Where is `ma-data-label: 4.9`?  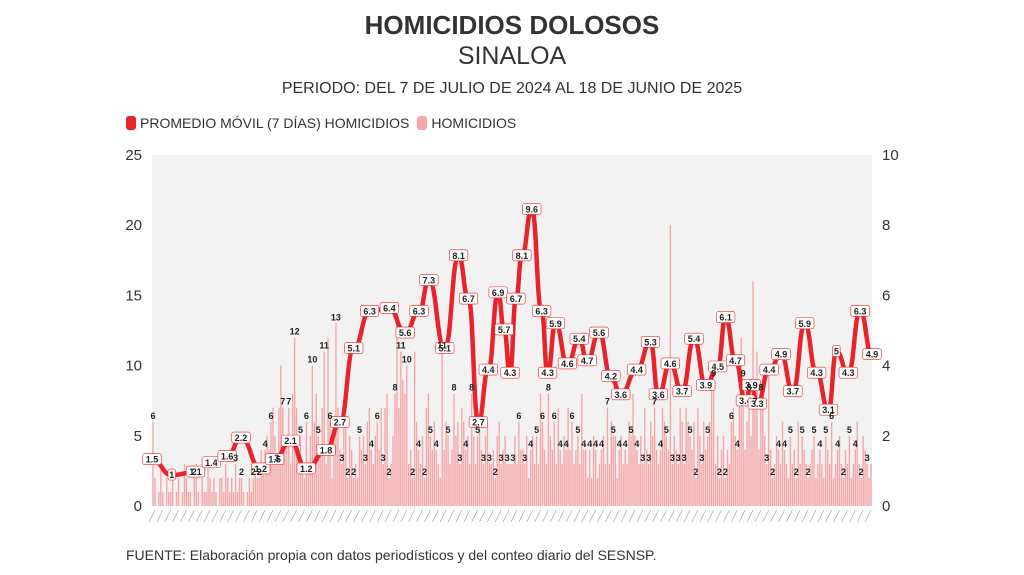 ma-data-label: 4.9 is located at coordinates (781, 355).